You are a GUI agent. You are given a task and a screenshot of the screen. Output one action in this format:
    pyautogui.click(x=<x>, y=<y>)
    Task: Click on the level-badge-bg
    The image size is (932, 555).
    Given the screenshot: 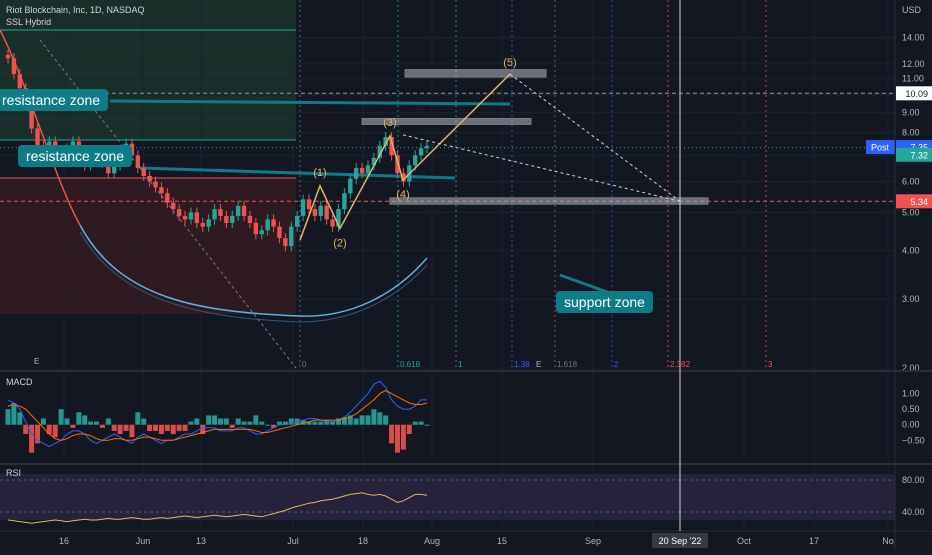 What is the action you would take?
    pyautogui.click(x=914, y=93)
    